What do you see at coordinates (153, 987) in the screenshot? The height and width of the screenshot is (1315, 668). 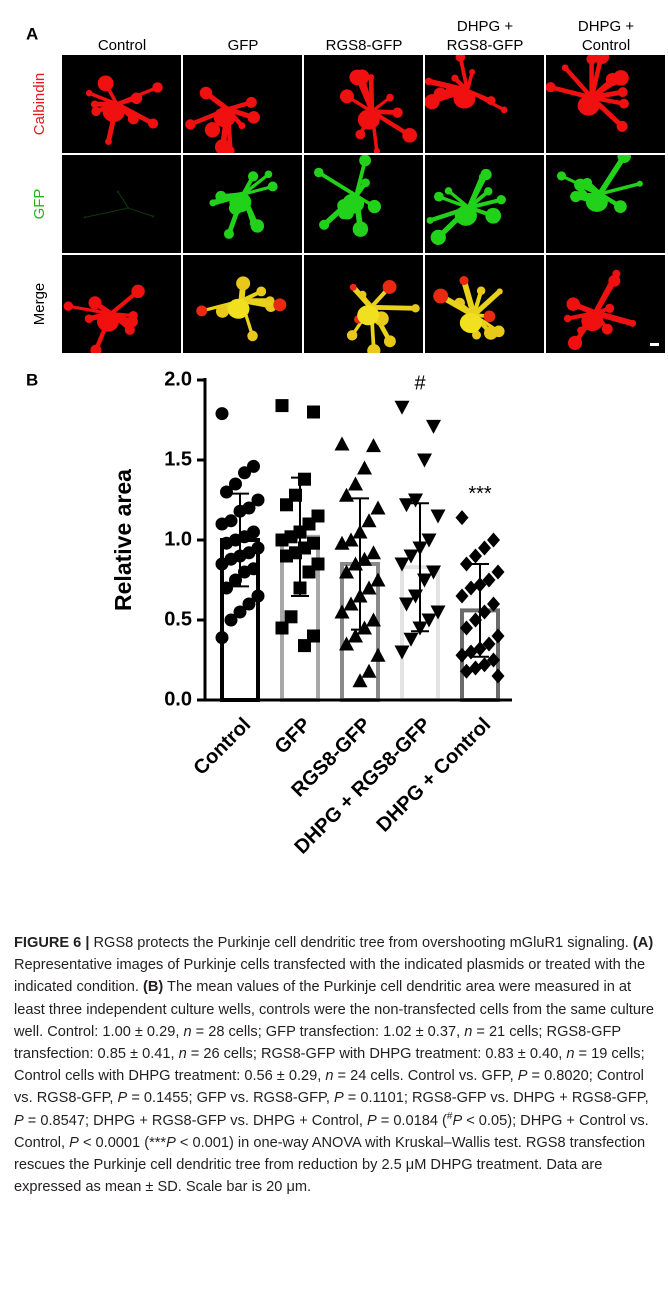 I see `caption-text: (B)` at bounding box center [153, 987].